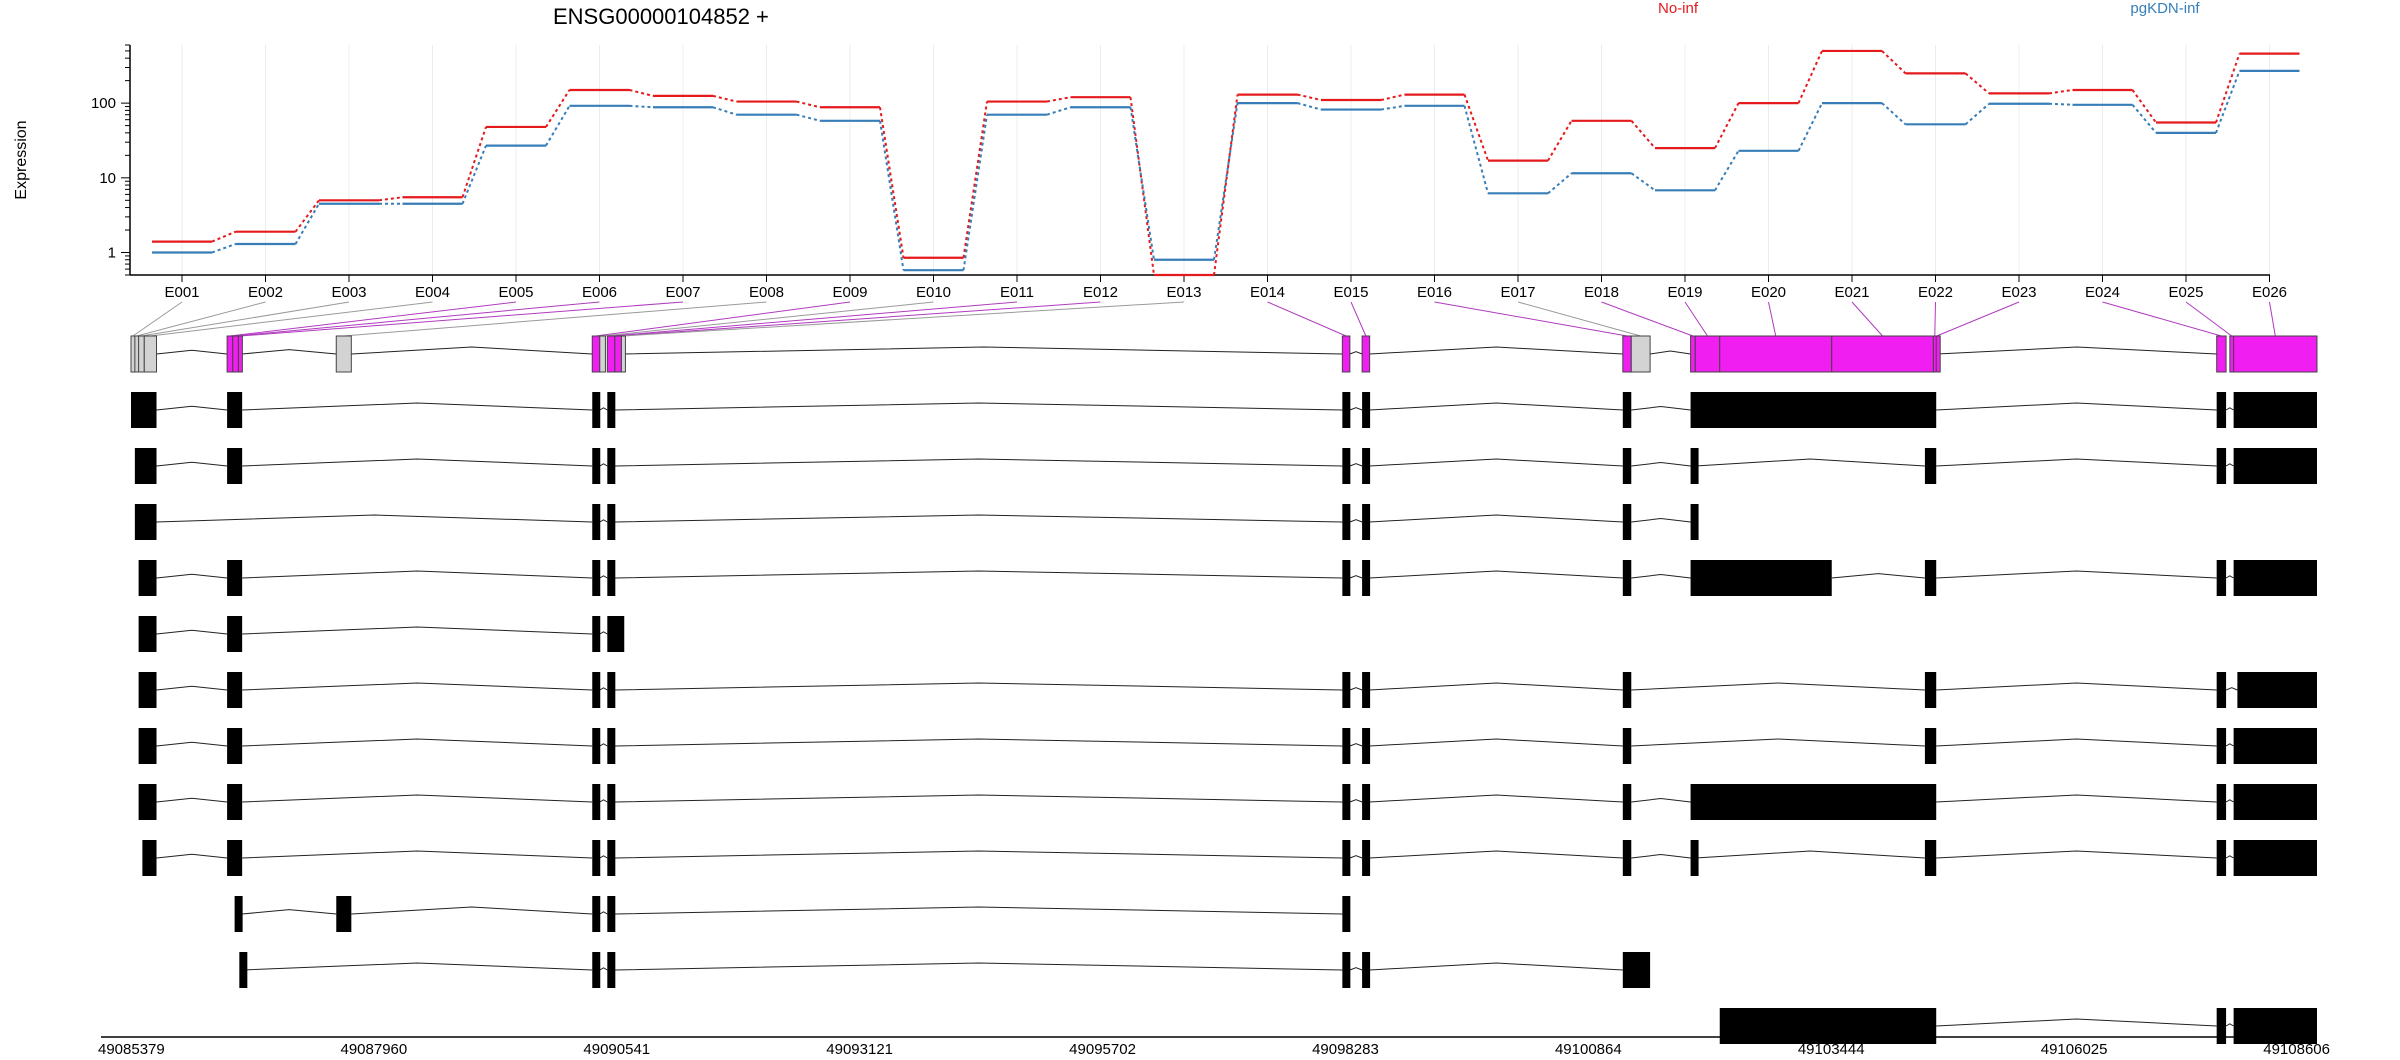 The image size is (2400, 1060). What do you see at coordinates (1183, 292) in the screenshot?
I see `x-tick-label: E013` at bounding box center [1183, 292].